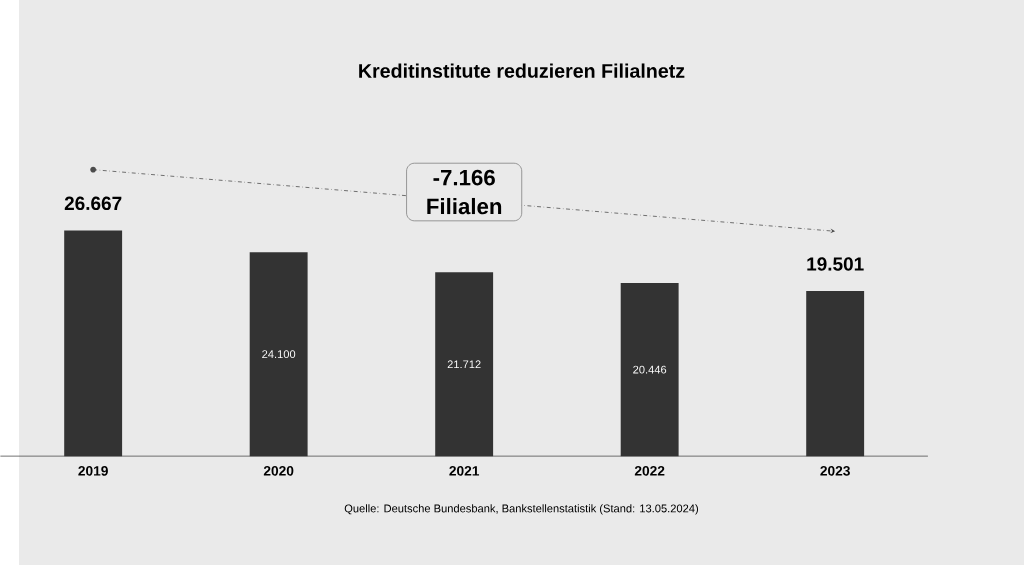  Describe the element at coordinates (93, 203) in the screenshot. I see `data-label: 26.667` at that location.